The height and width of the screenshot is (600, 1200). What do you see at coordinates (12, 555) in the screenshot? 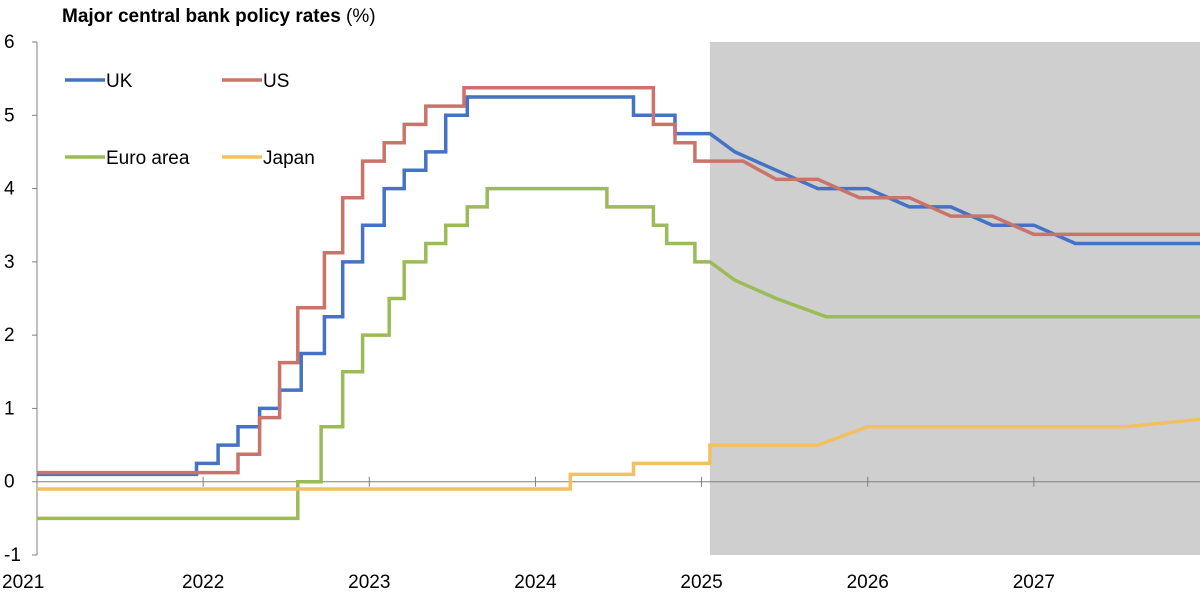
I see `y-tick-label: -1` at bounding box center [12, 555].